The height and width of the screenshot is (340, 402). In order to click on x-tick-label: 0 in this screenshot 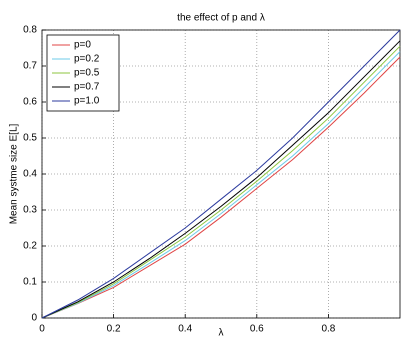, I will do `click(42, 329)`.